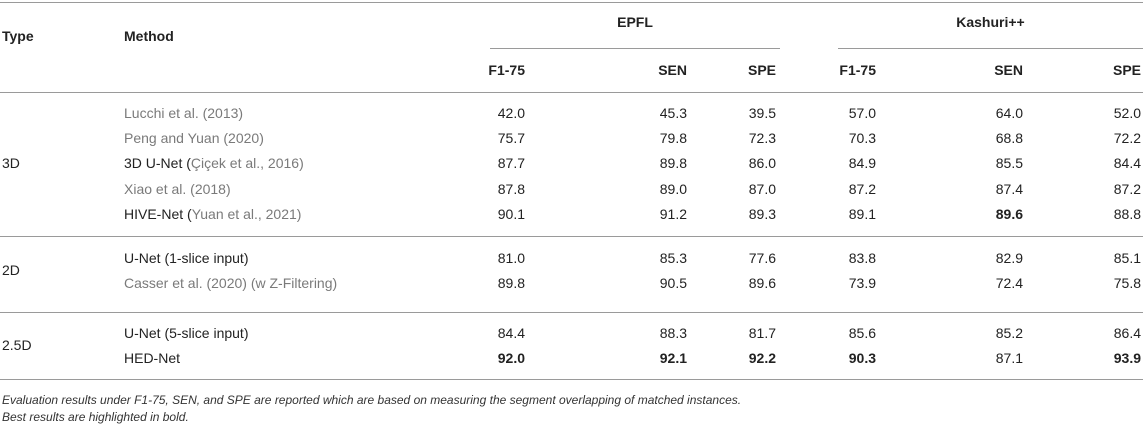 The height and width of the screenshot is (429, 1143). Describe the element at coordinates (673, 283) in the screenshot. I see `value-cell: 90.5` at that location.